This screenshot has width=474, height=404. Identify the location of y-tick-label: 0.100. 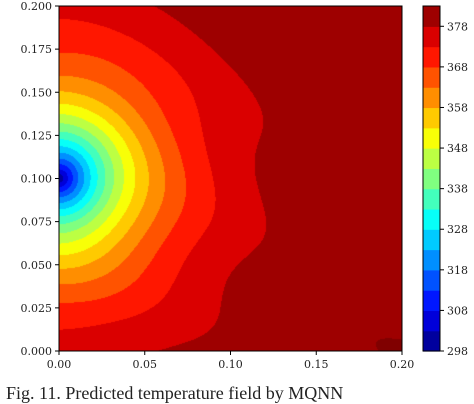
(37, 179).